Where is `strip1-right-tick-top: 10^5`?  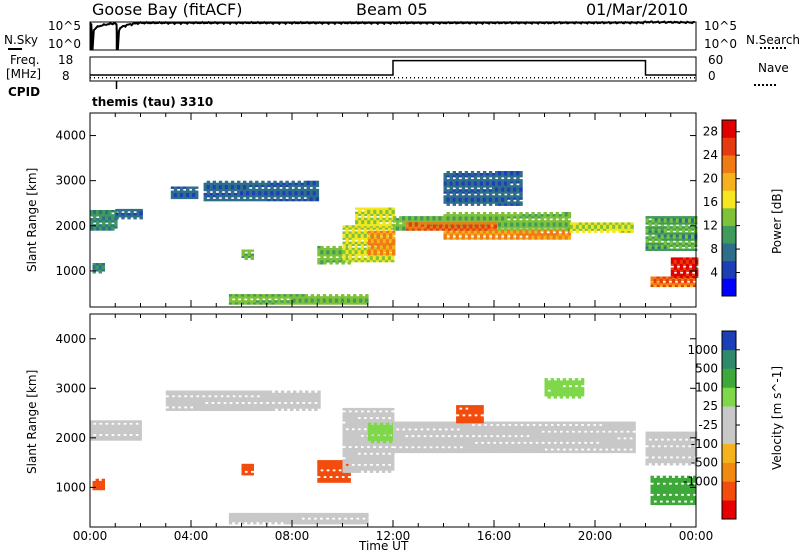 strip1-right-tick-top: 10^5 is located at coordinates (720, 26).